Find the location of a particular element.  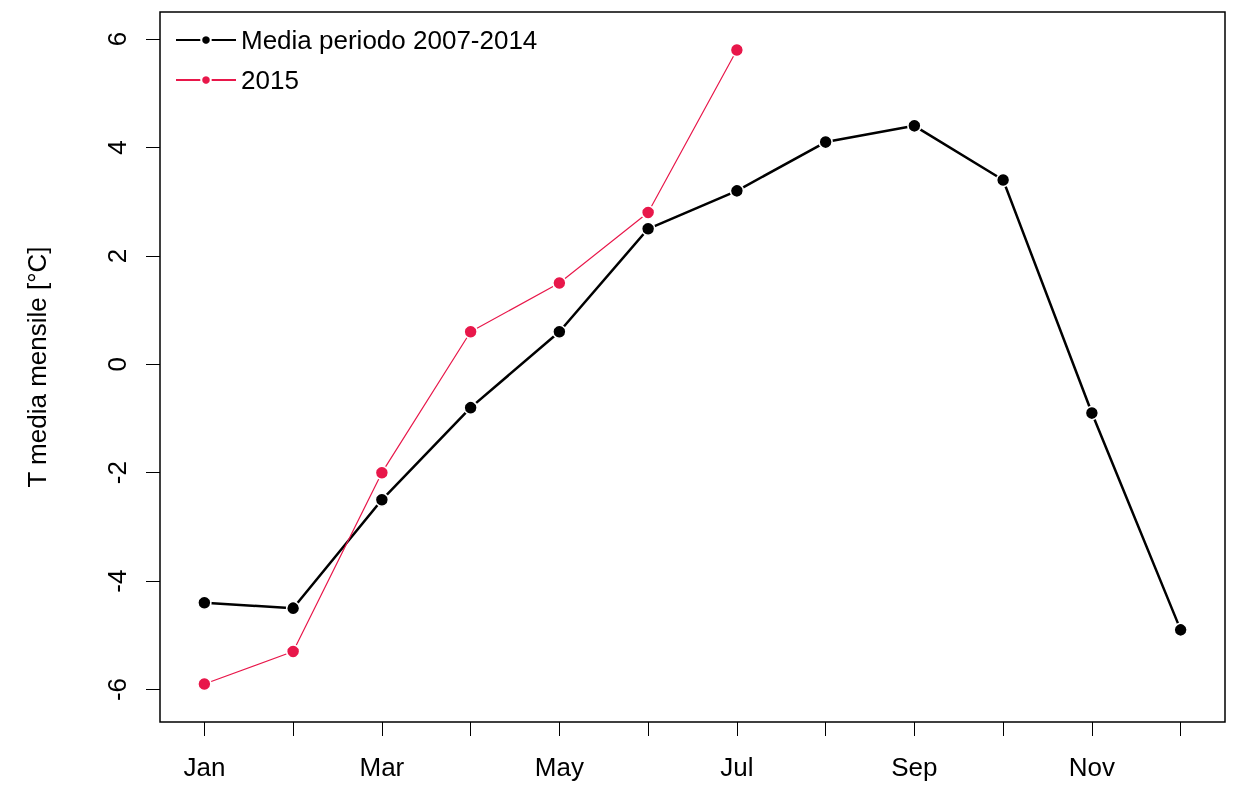

x-tick-label: Jul is located at coordinates (737, 767).